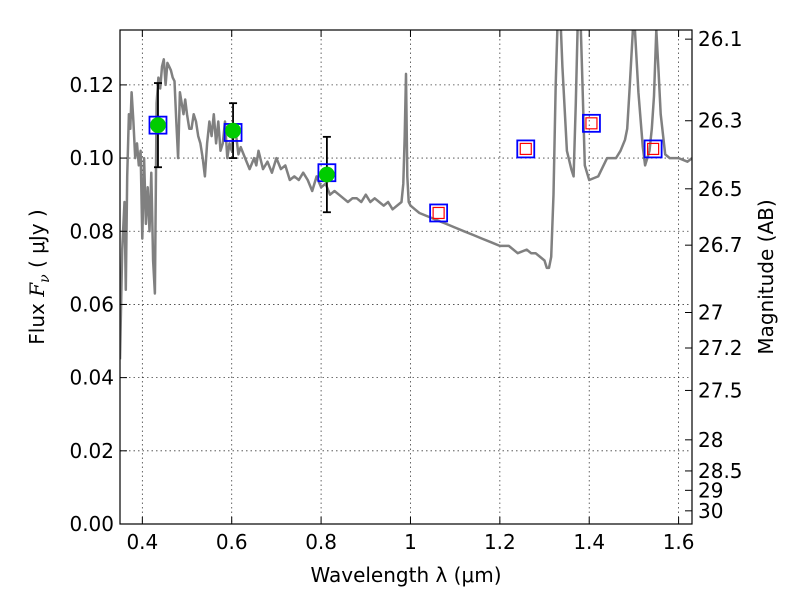 The image size is (800, 600). What do you see at coordinates (720, 121) in the screenshot?
I see `right-tick-label: 26.3` at bounding box center [720, 121].